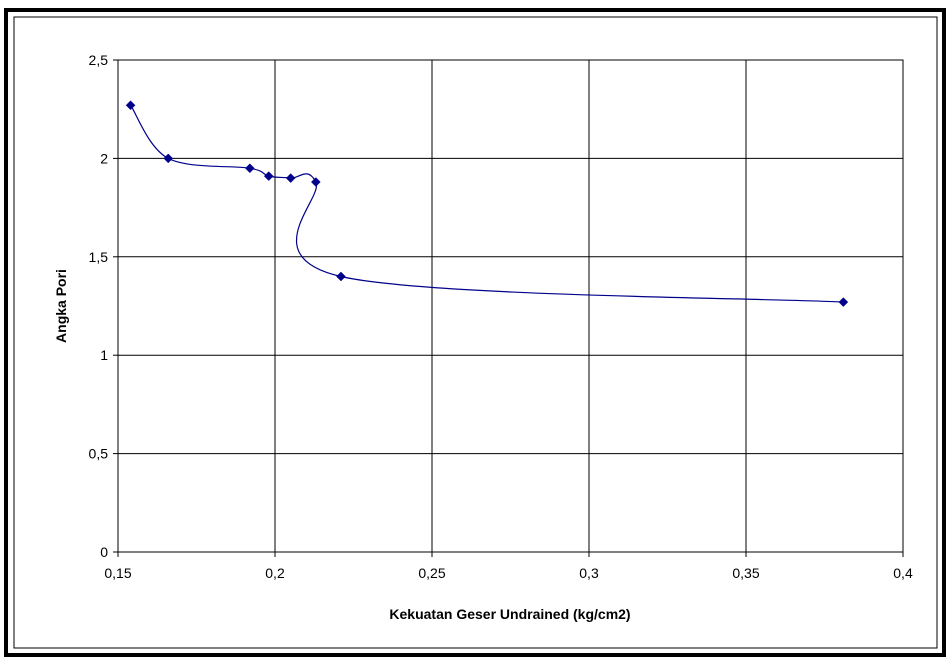 This screenshot has width=950, height=659. Describe the element at coordinates (745, 573) in the screenshot. I see `x-tick-label: 0,35` at that location.